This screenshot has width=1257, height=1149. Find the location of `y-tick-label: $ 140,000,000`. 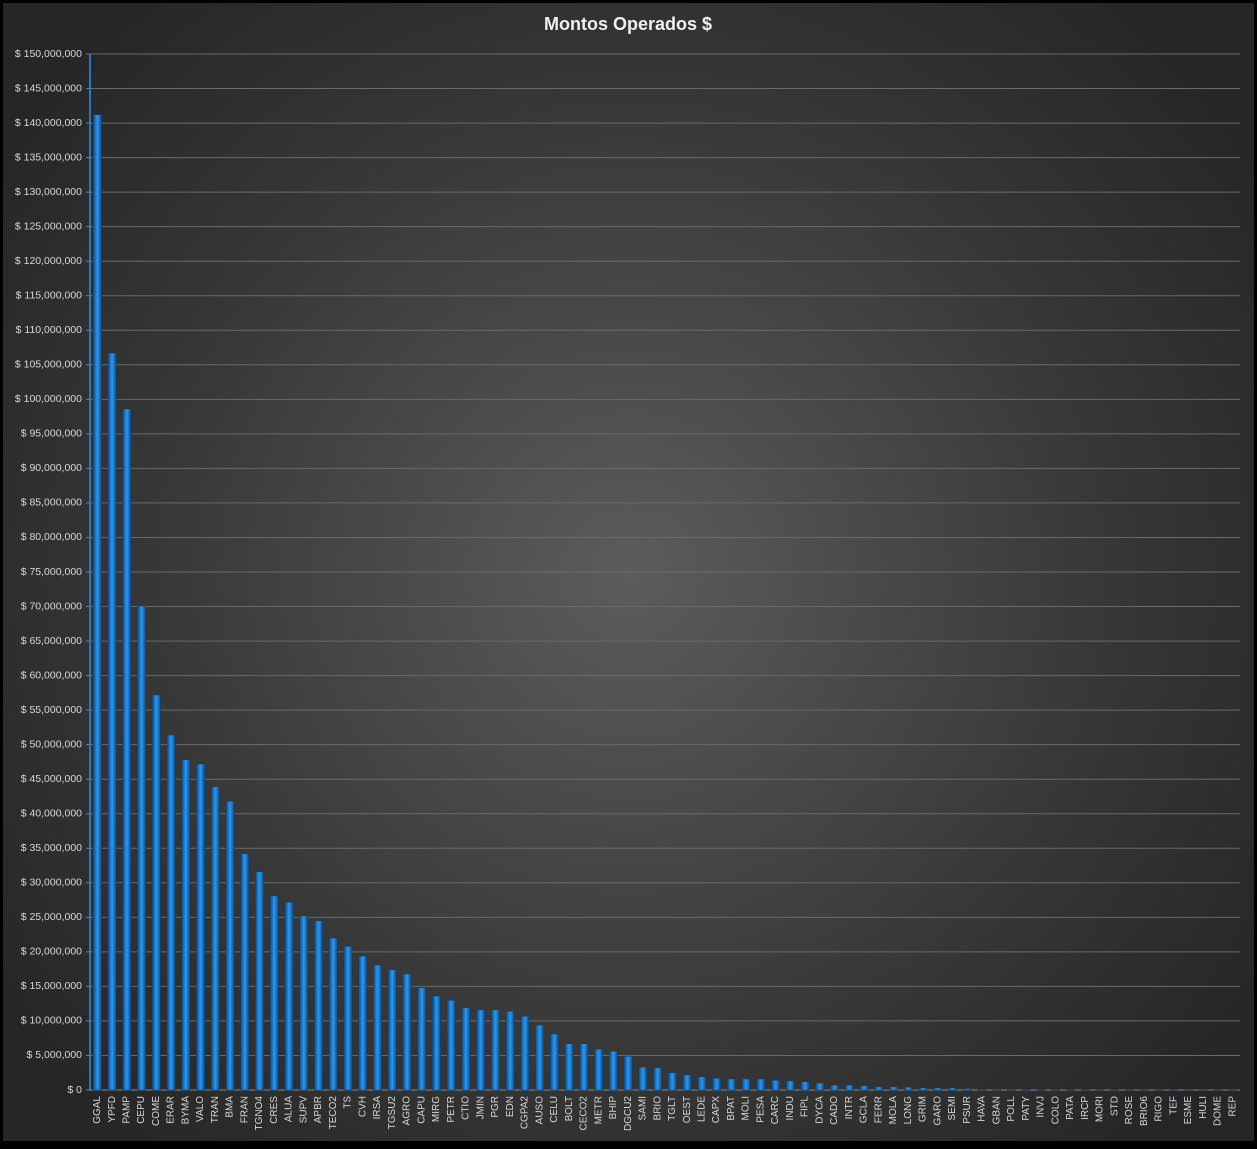

y-tick-label: $ 140,000,000 is located at coordinates (48, 123).